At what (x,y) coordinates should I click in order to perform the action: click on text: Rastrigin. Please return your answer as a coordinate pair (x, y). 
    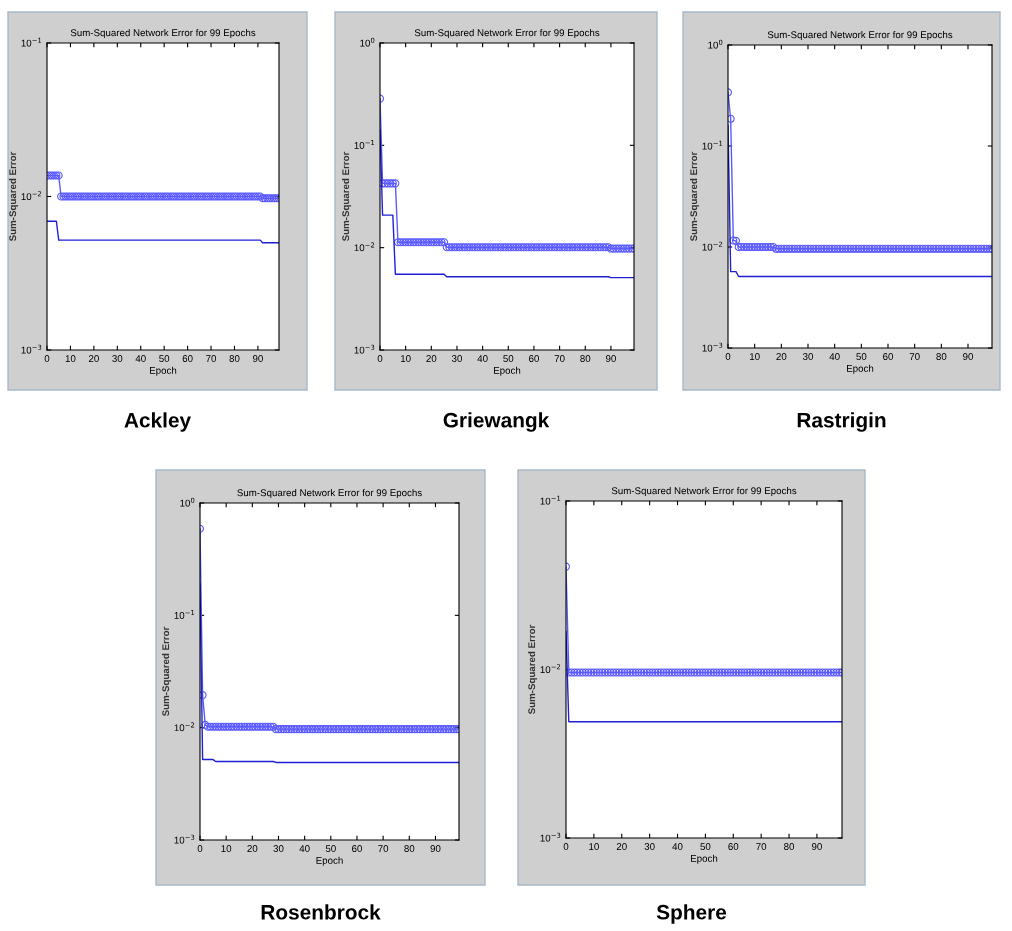
    Looking at the image, I should click on (841, 422).